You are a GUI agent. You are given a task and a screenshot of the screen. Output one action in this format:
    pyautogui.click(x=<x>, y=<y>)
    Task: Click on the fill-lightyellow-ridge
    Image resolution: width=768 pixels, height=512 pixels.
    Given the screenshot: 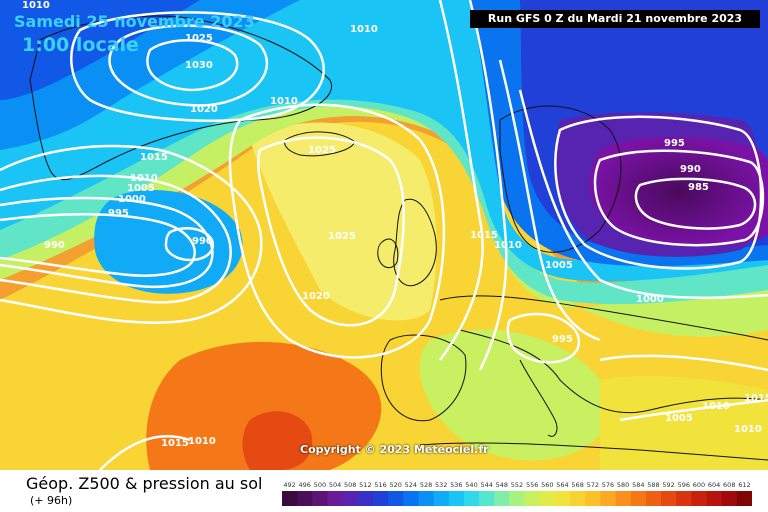 What is the action you would take?
    pyautogui.click(x=343, y=221)
    